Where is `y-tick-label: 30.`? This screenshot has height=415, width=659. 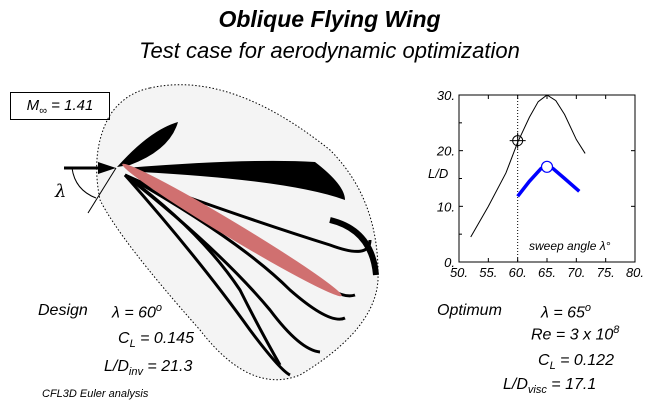
y-tick-label: 30. is located at coordinates (446, 95).